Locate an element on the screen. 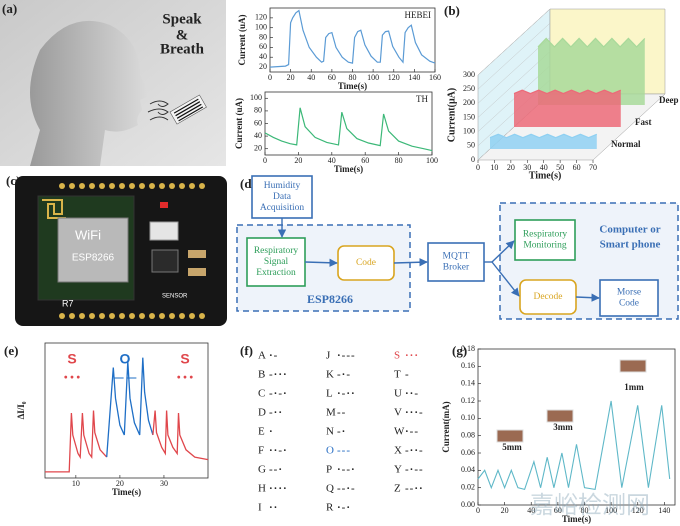 This screenshot has height=526, width=680. morse-code: -- is located at coordinates (341, 413).